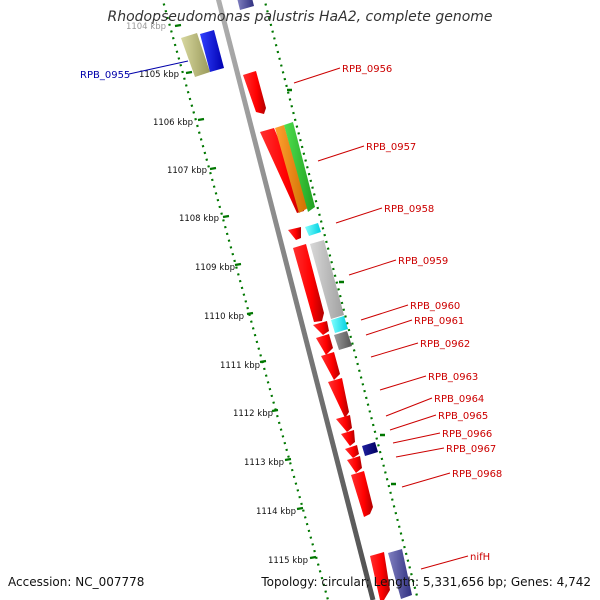 The image size is (600, 600). Describe the element at coordinates (253, 414) in the screenshot. I see `kbp-label: 1112 kbp` at that location.